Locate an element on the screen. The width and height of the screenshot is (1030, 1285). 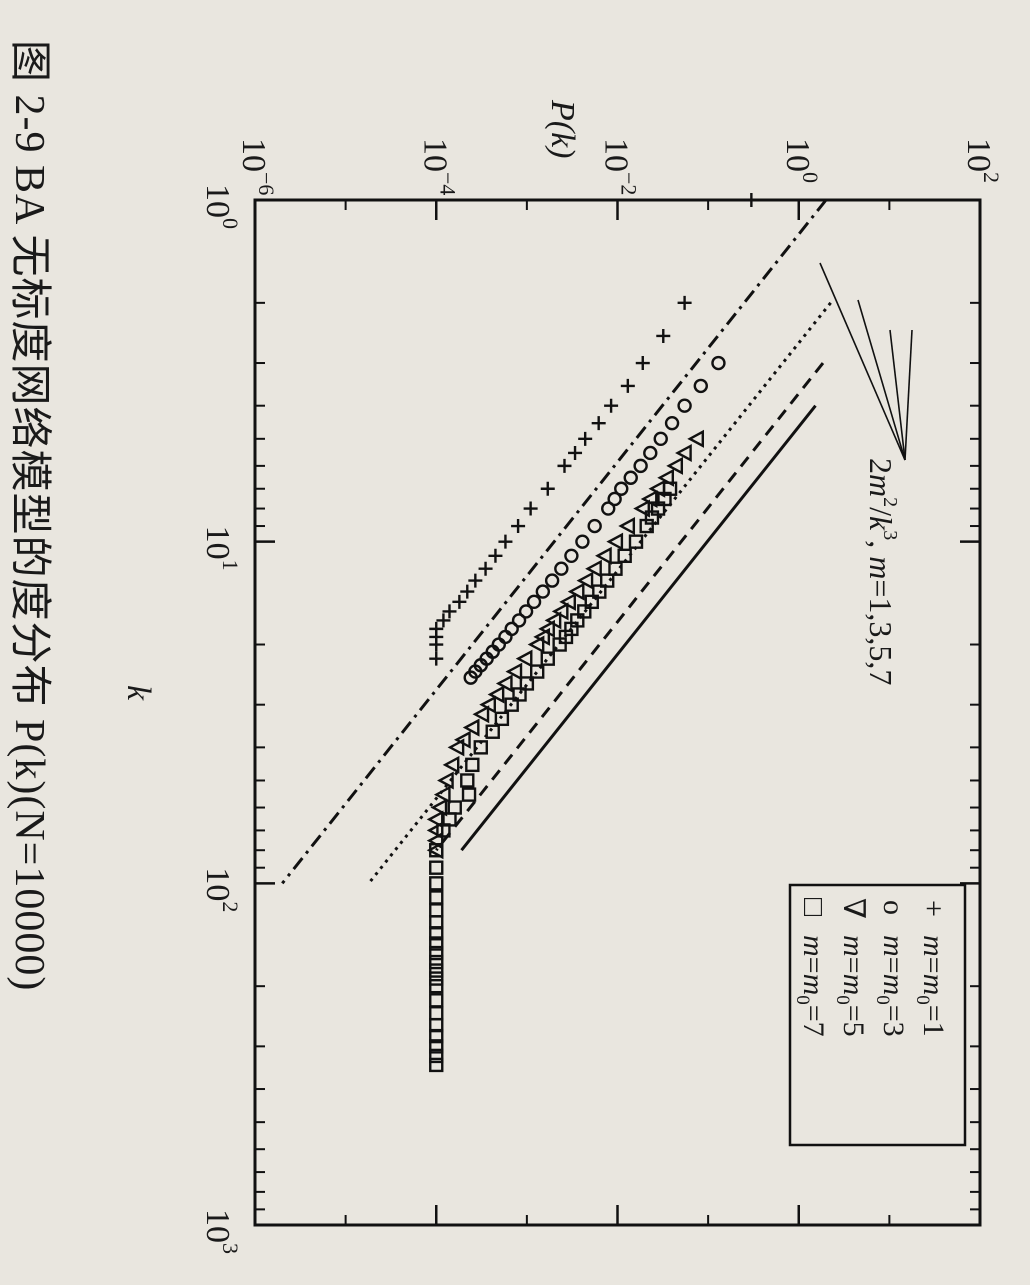
x-tick-label: 10¹ is located at coordinates (221, 548).